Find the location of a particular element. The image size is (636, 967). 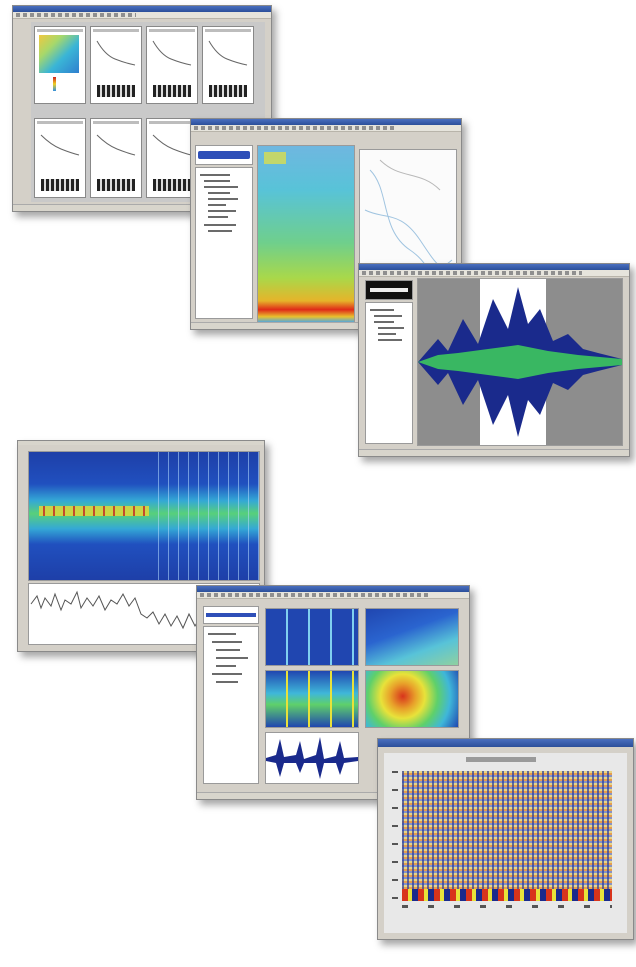

bottom-band is located at coordinates (507, 895).